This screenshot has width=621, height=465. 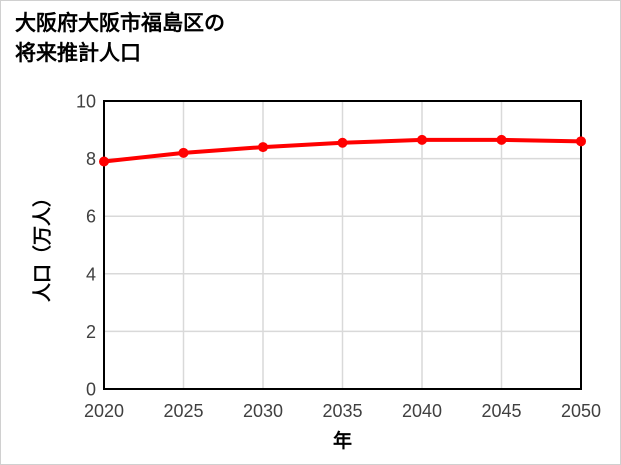 What do you see at coordinates (91, 274) in the screenshot?
I see `y-tick-label: 4` at bounding box center [91, 274].